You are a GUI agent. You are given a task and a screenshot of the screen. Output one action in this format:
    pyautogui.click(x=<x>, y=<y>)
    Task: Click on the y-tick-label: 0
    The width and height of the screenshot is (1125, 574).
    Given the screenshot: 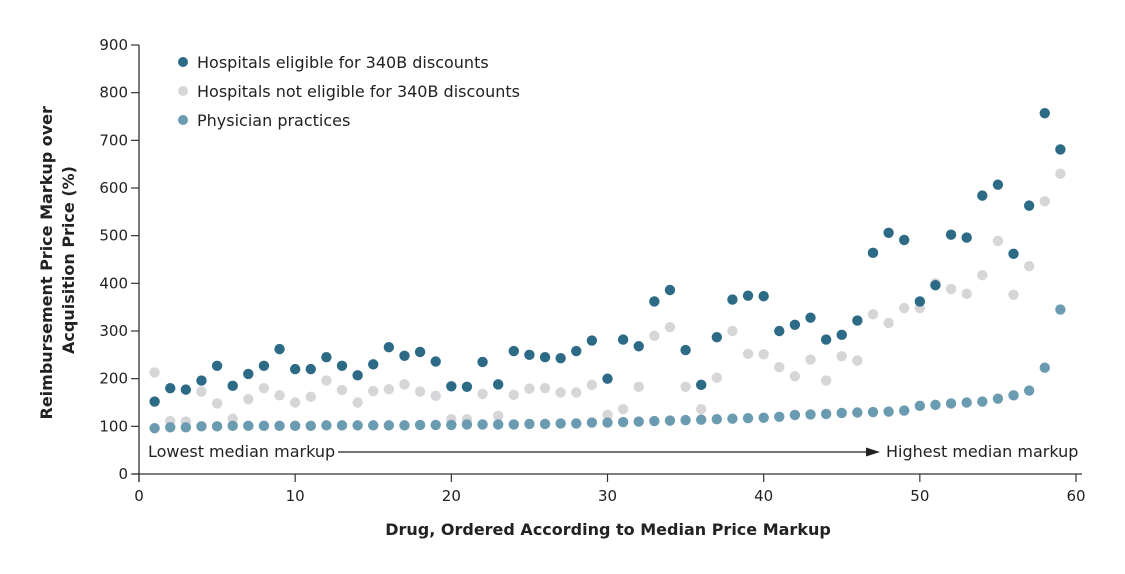 What is the action you would take?
    pyautogui.click(x=123, y=474)
    